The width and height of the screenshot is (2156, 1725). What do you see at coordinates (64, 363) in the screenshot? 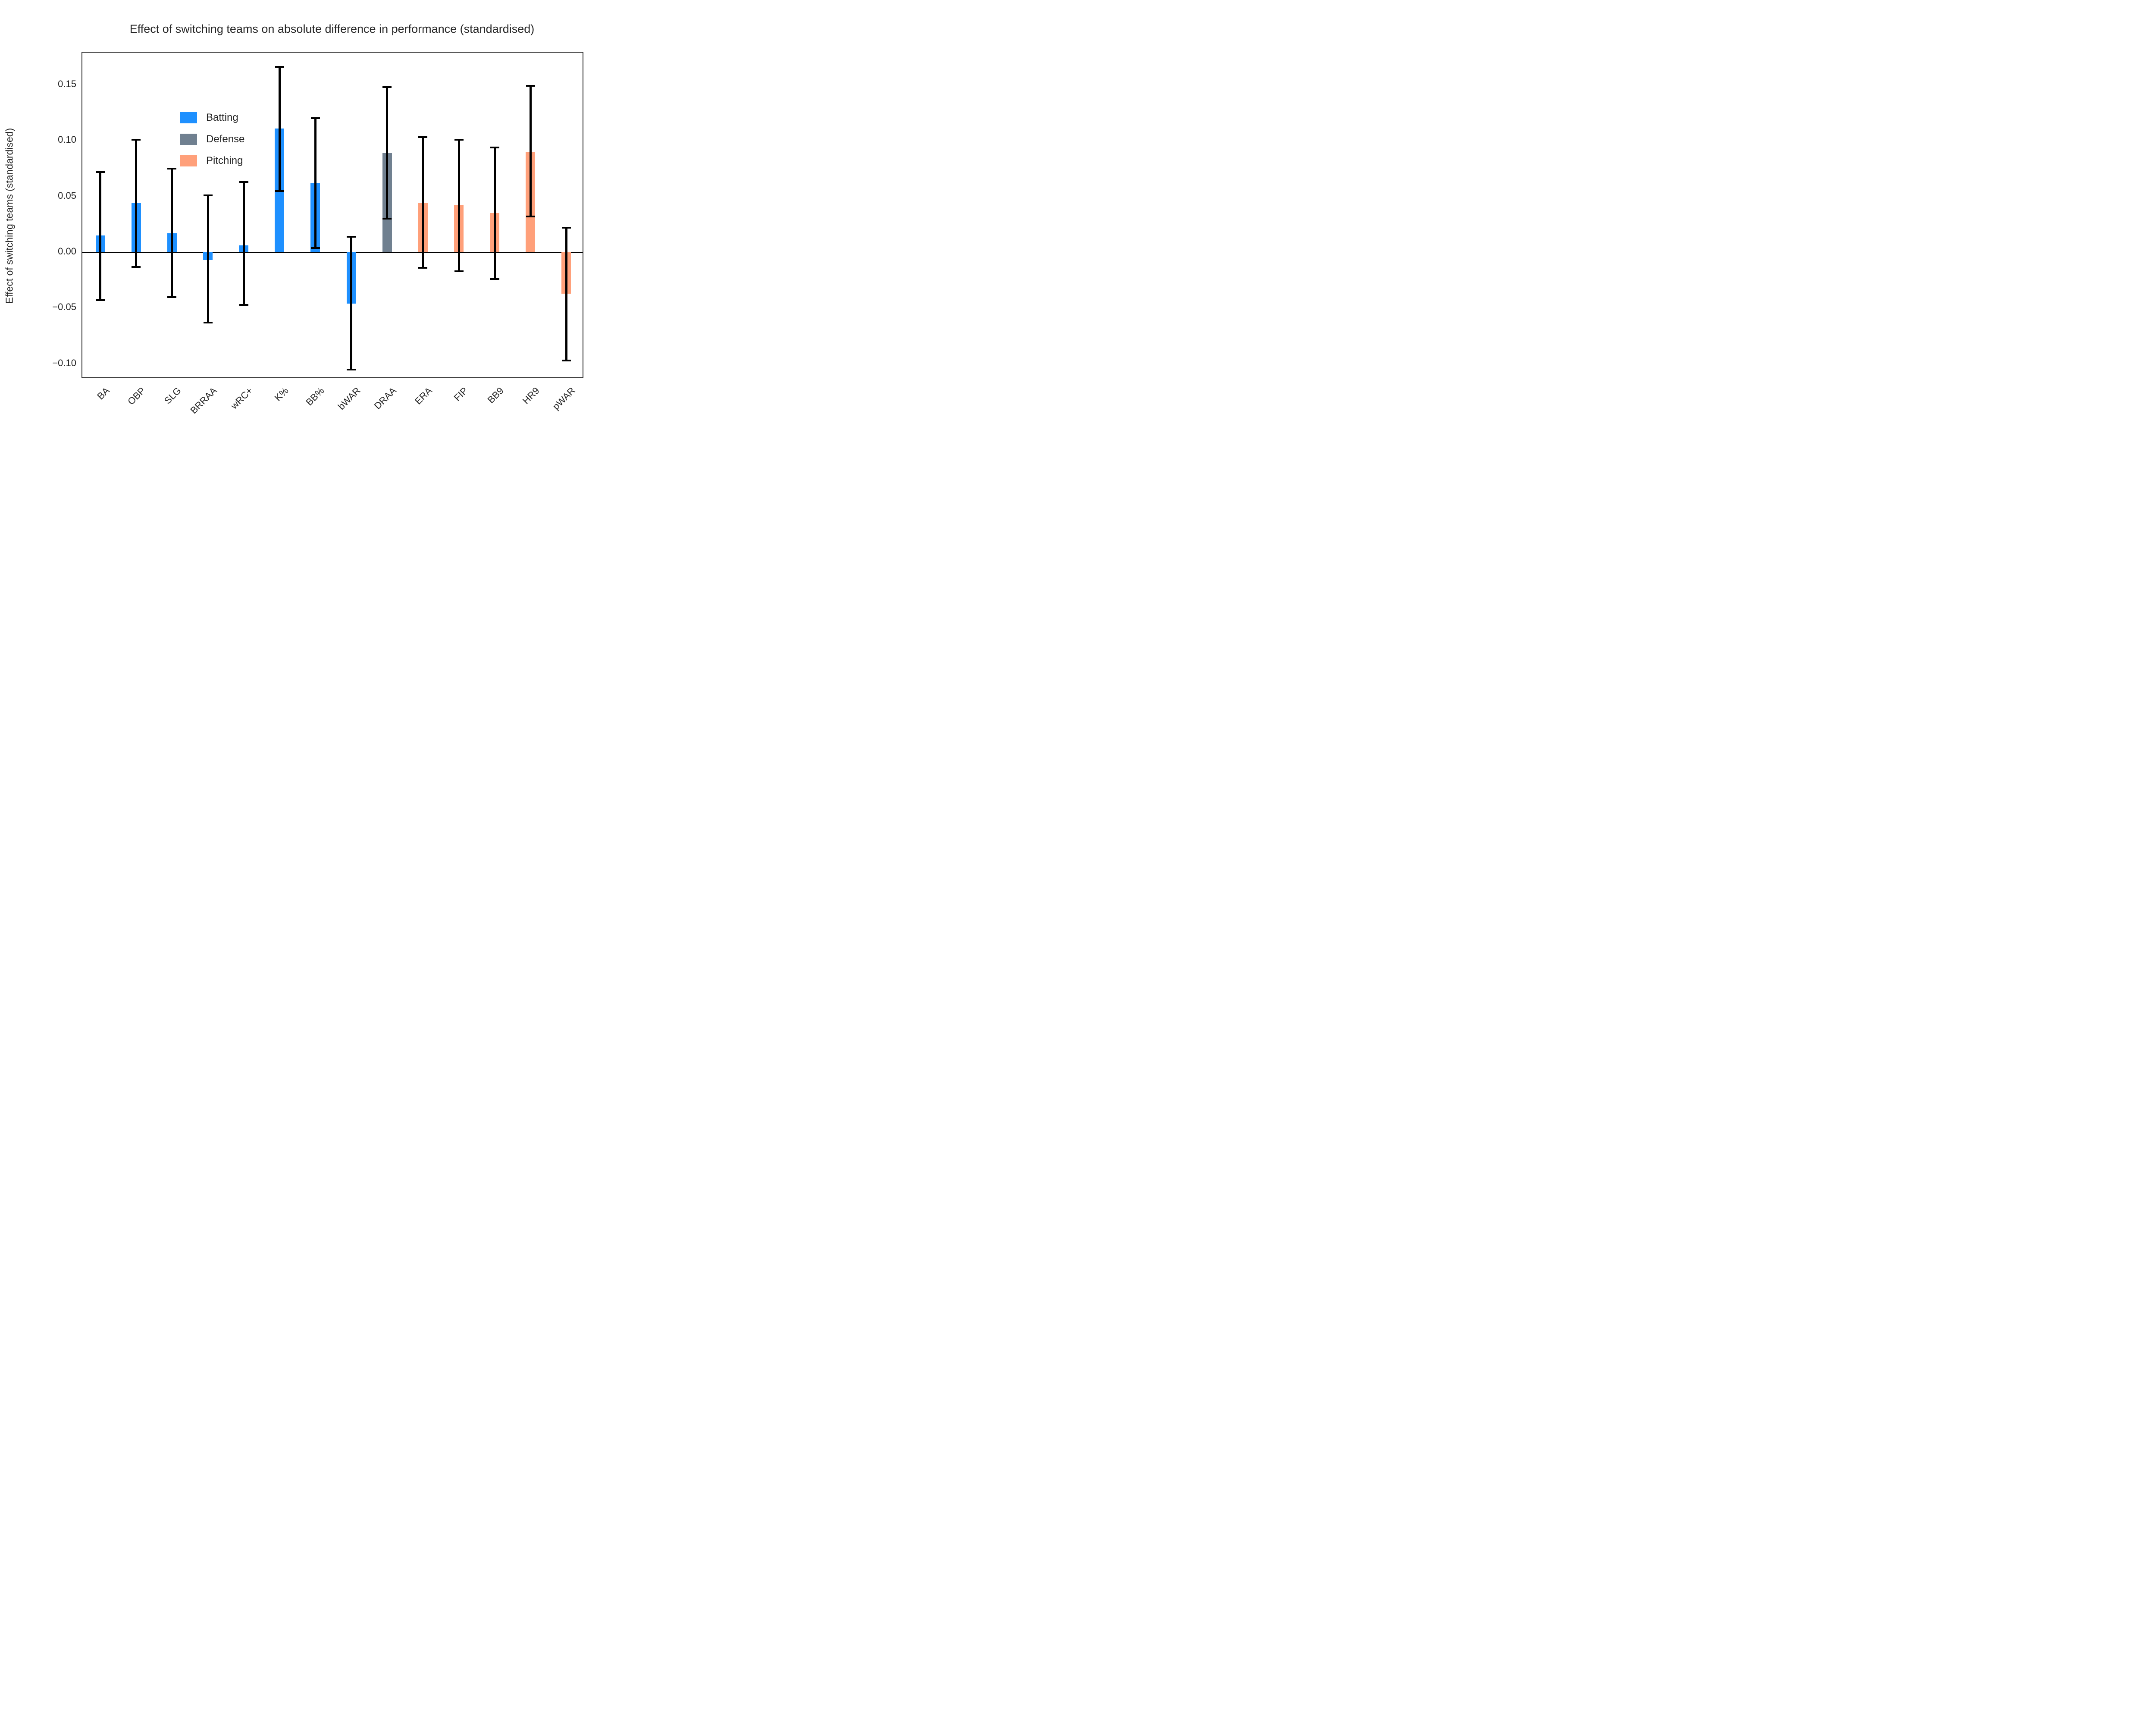
I see `y-tick-label: −0.10` at bounding box center [64, 363].